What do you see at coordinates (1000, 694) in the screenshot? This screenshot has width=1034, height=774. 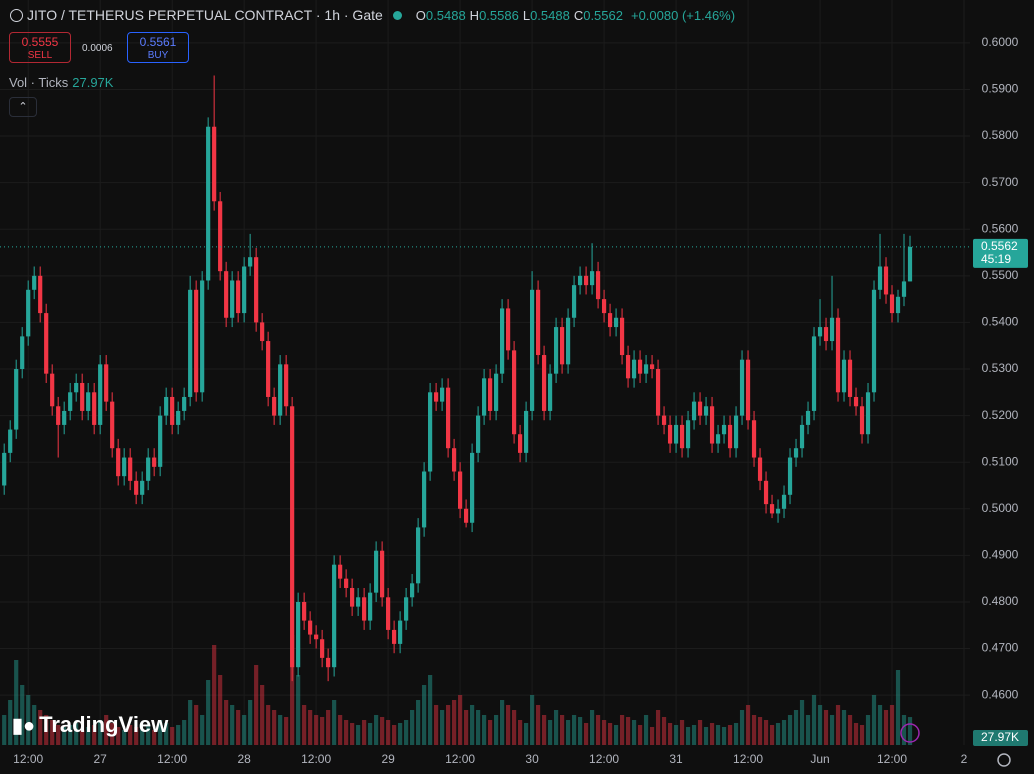 I see `y-tick-label: 0.4600` at bounding box center [1000, 694].